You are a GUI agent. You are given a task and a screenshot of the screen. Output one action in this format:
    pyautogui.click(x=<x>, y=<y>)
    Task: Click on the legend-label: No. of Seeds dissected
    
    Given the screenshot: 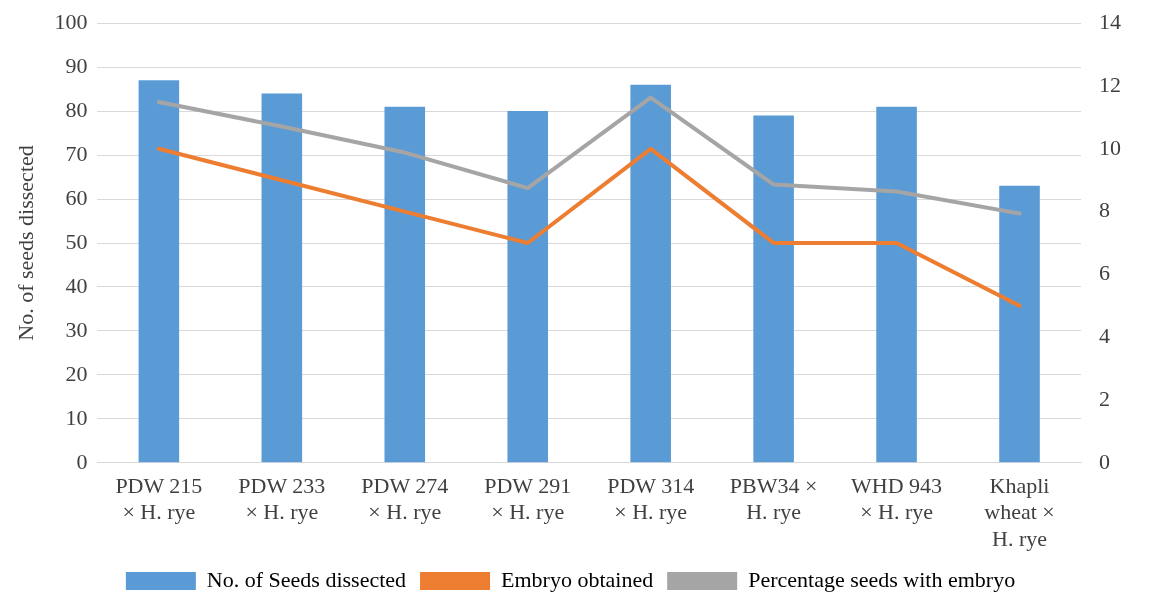 What is the action you would take?
    pyautogui.click(x=306, y=579)
    